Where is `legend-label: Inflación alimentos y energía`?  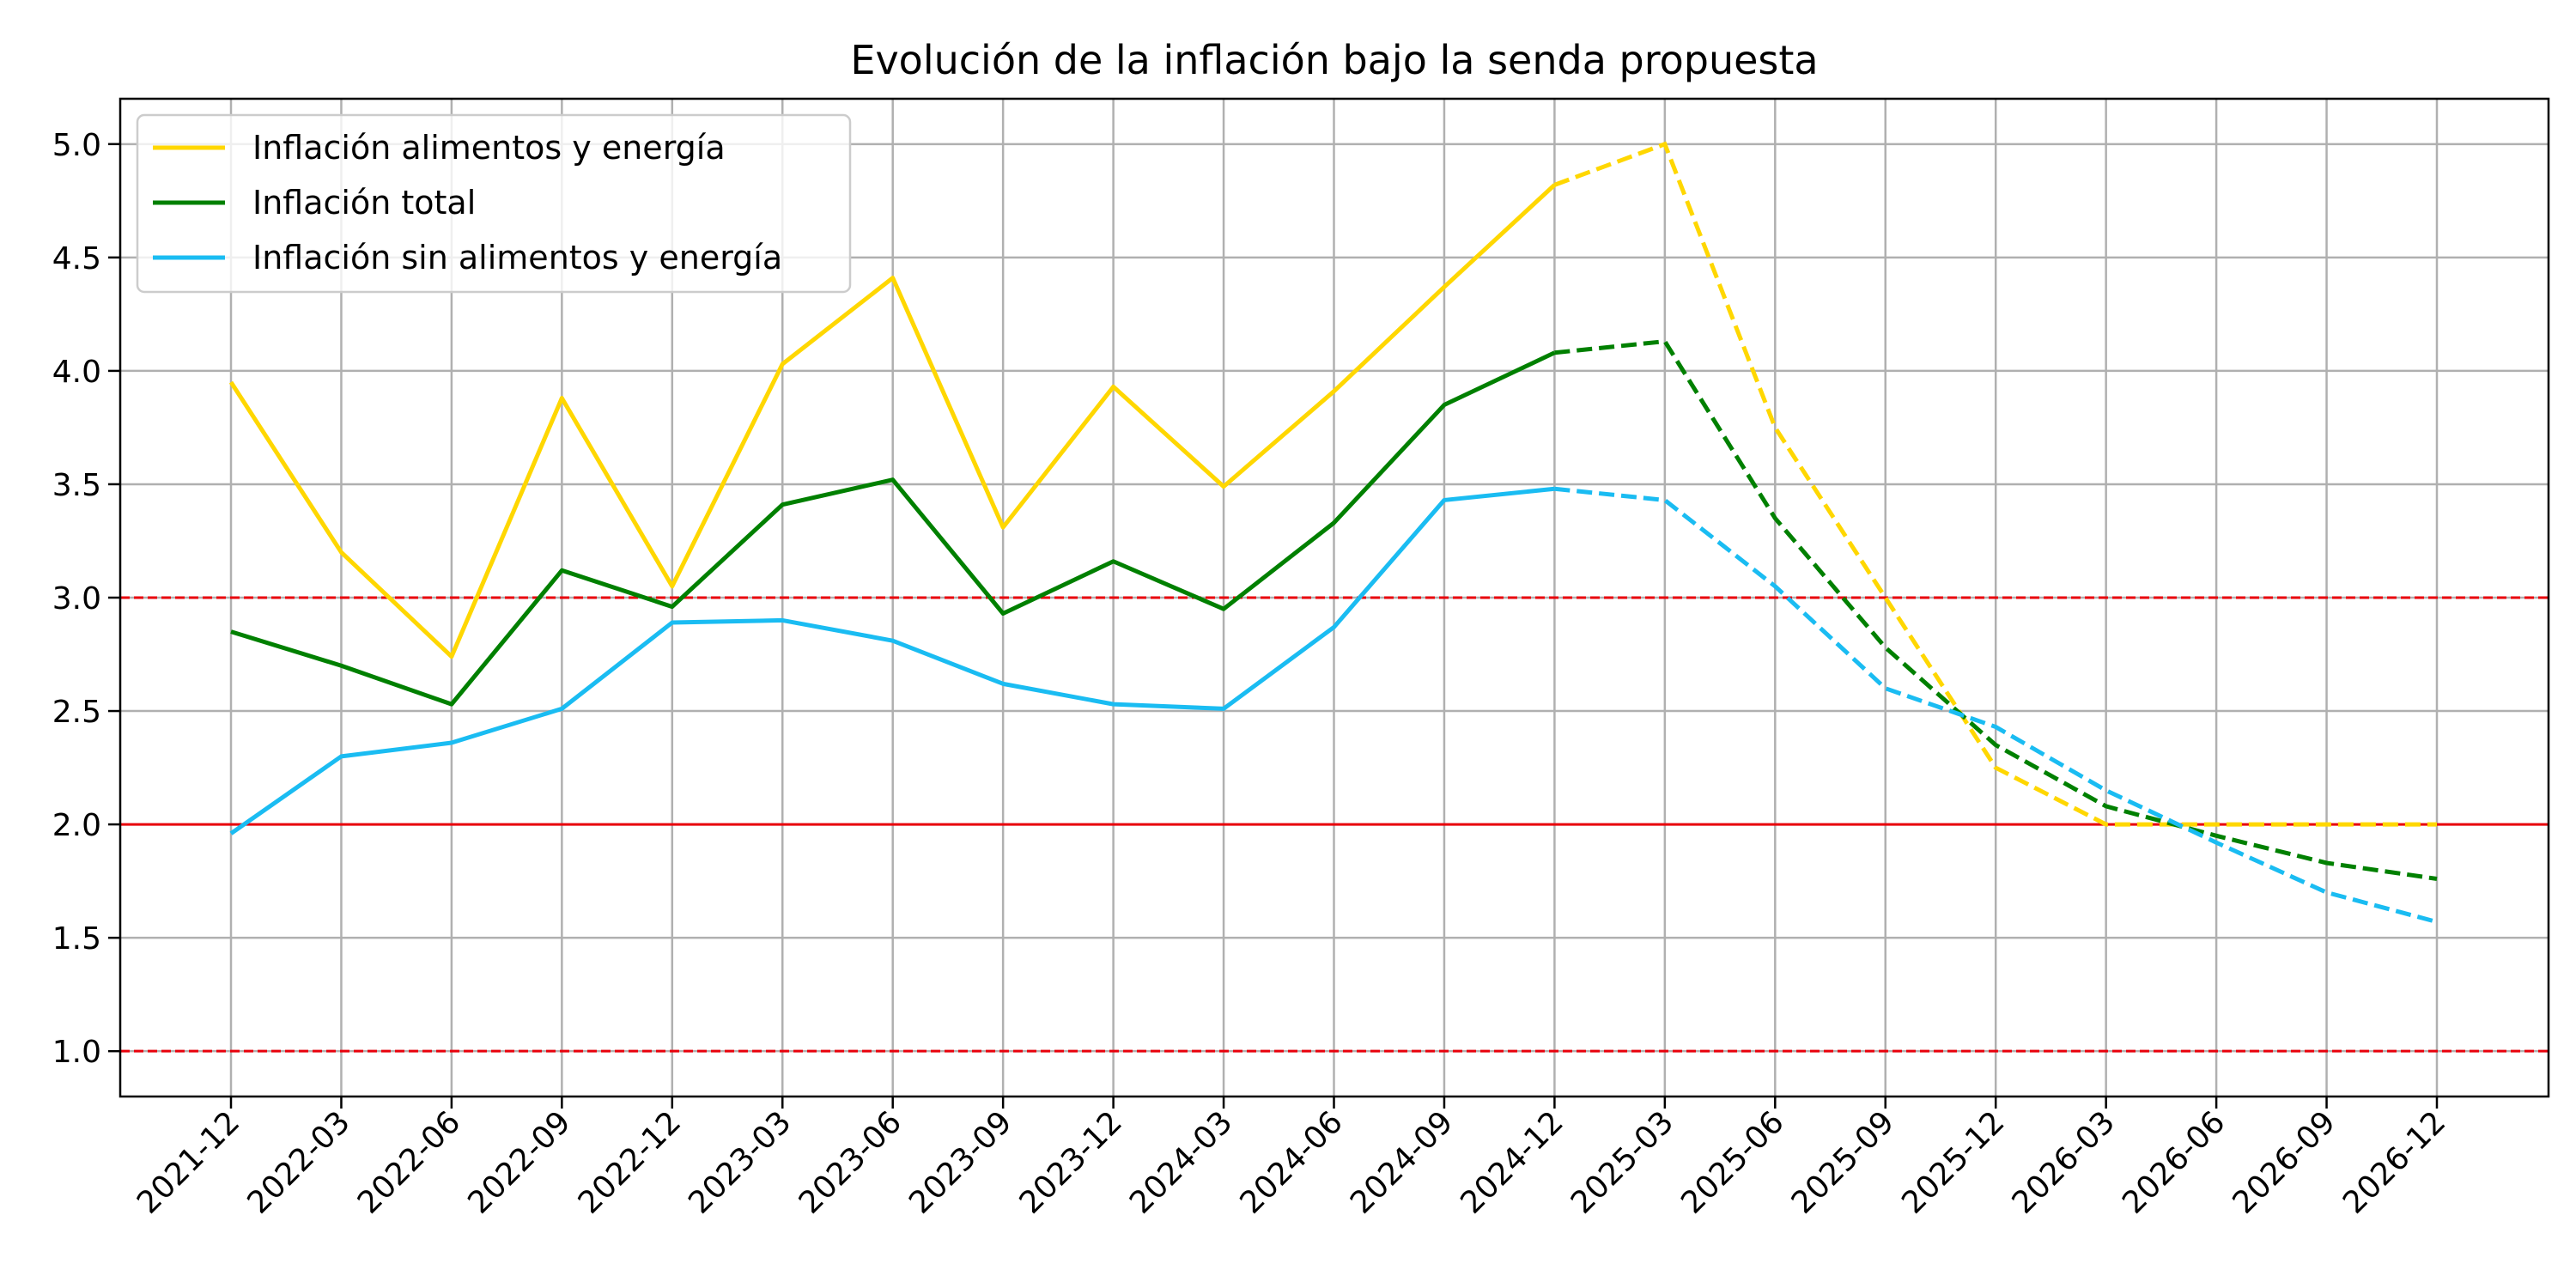
legend-label: Inflación alimentos y energía is located at coordinates (489, 148).